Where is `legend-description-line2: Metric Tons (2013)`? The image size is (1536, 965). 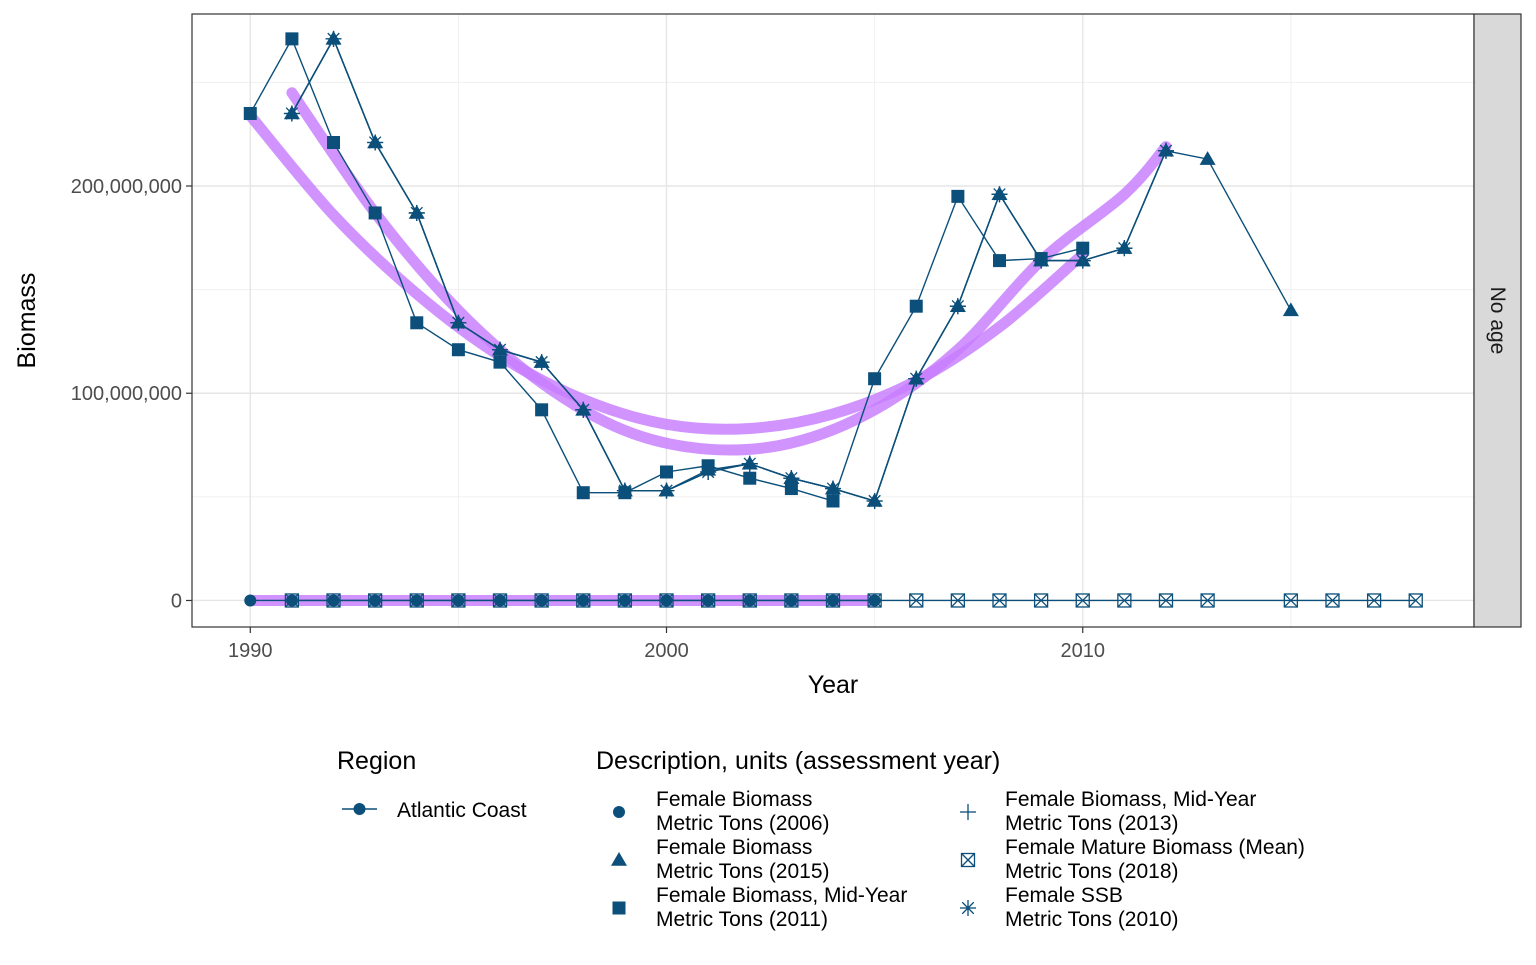
legend-description-line2: Metric Tons (2013) is located at coordinates (1092, 823).